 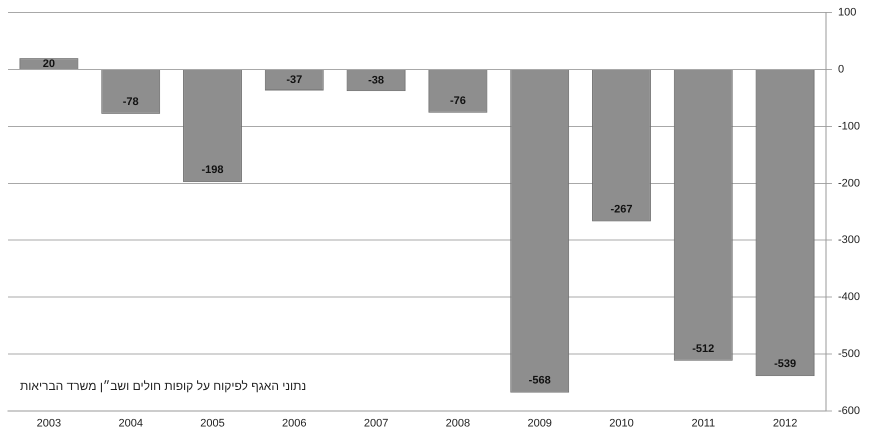 I want to click on data-label: -198, so click(x=212, y=170).